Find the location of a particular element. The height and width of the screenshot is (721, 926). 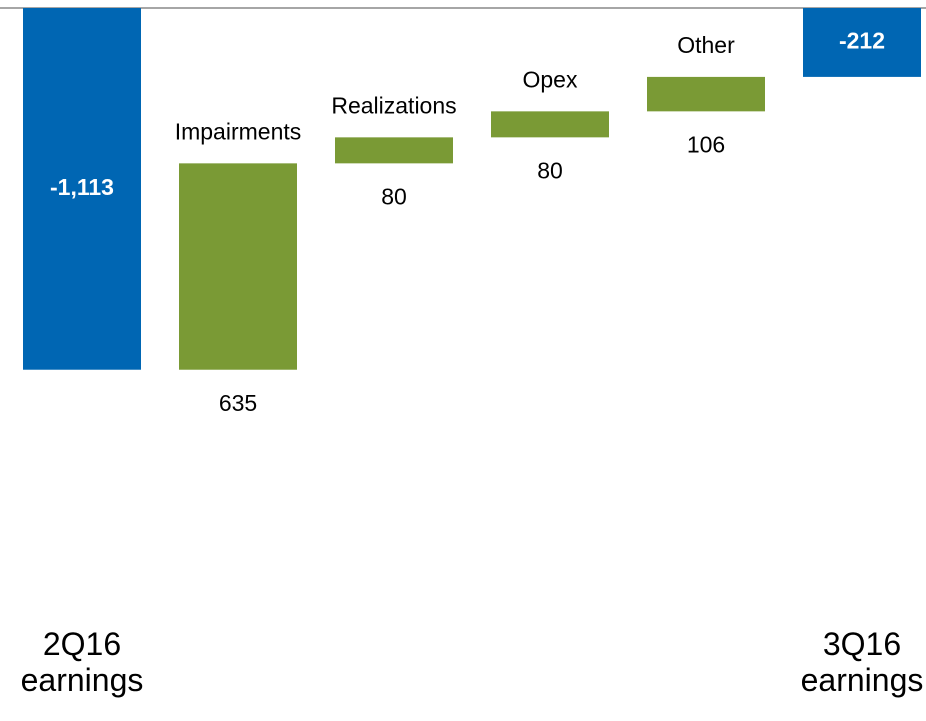

category-label: Impairments is located at coordinates (238, 131).